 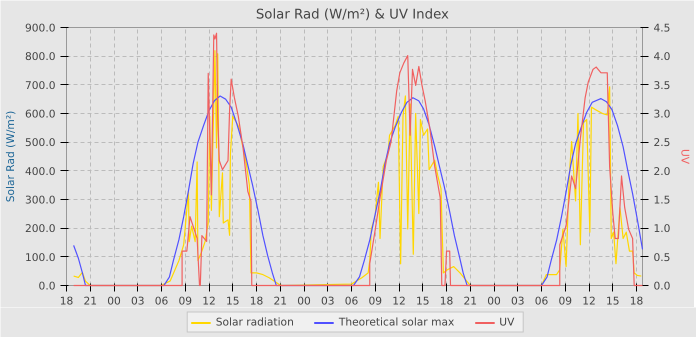 What do you see at coordinates (40, 85) in the screenshot?
I see `y-tick-label: 700.0` at bounding box center [40, 85].